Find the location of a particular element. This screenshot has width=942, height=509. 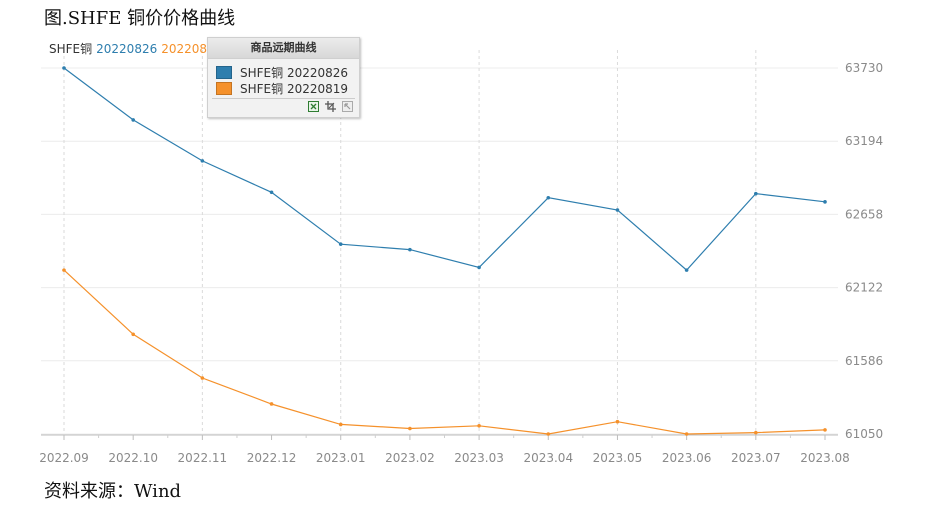

y-tick-label: 61586 is located at coordinates (864, 361).